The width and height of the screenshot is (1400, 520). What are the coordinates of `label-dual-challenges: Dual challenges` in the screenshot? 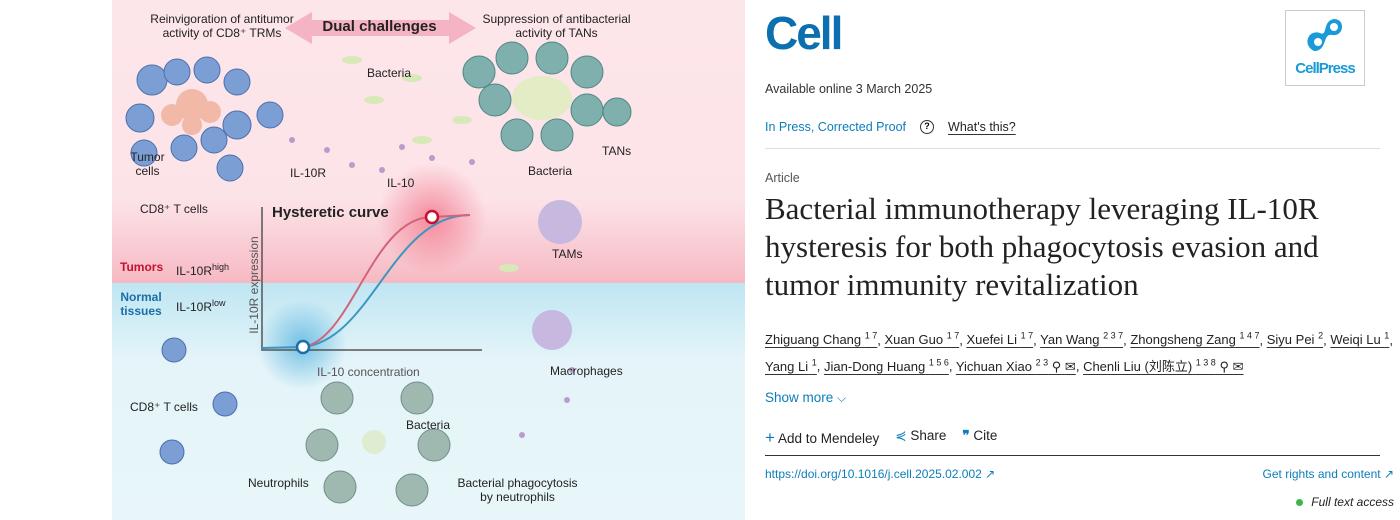 It's located at (379, 26).